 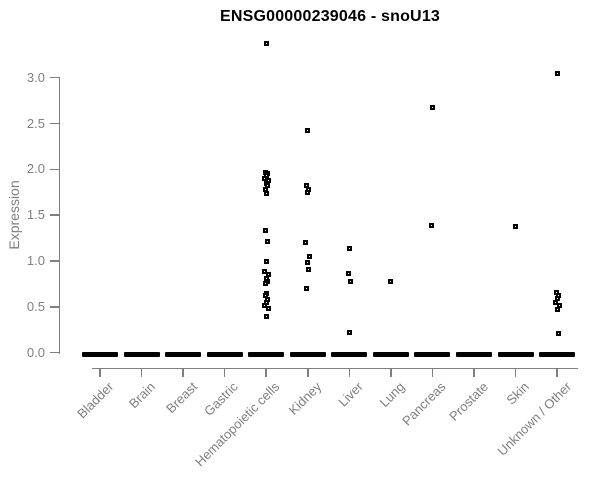 What do you see at coordinates (35, 123) in the screenshot?
I see `y-tick-label: 2.5` at bounding box center [35, 123].